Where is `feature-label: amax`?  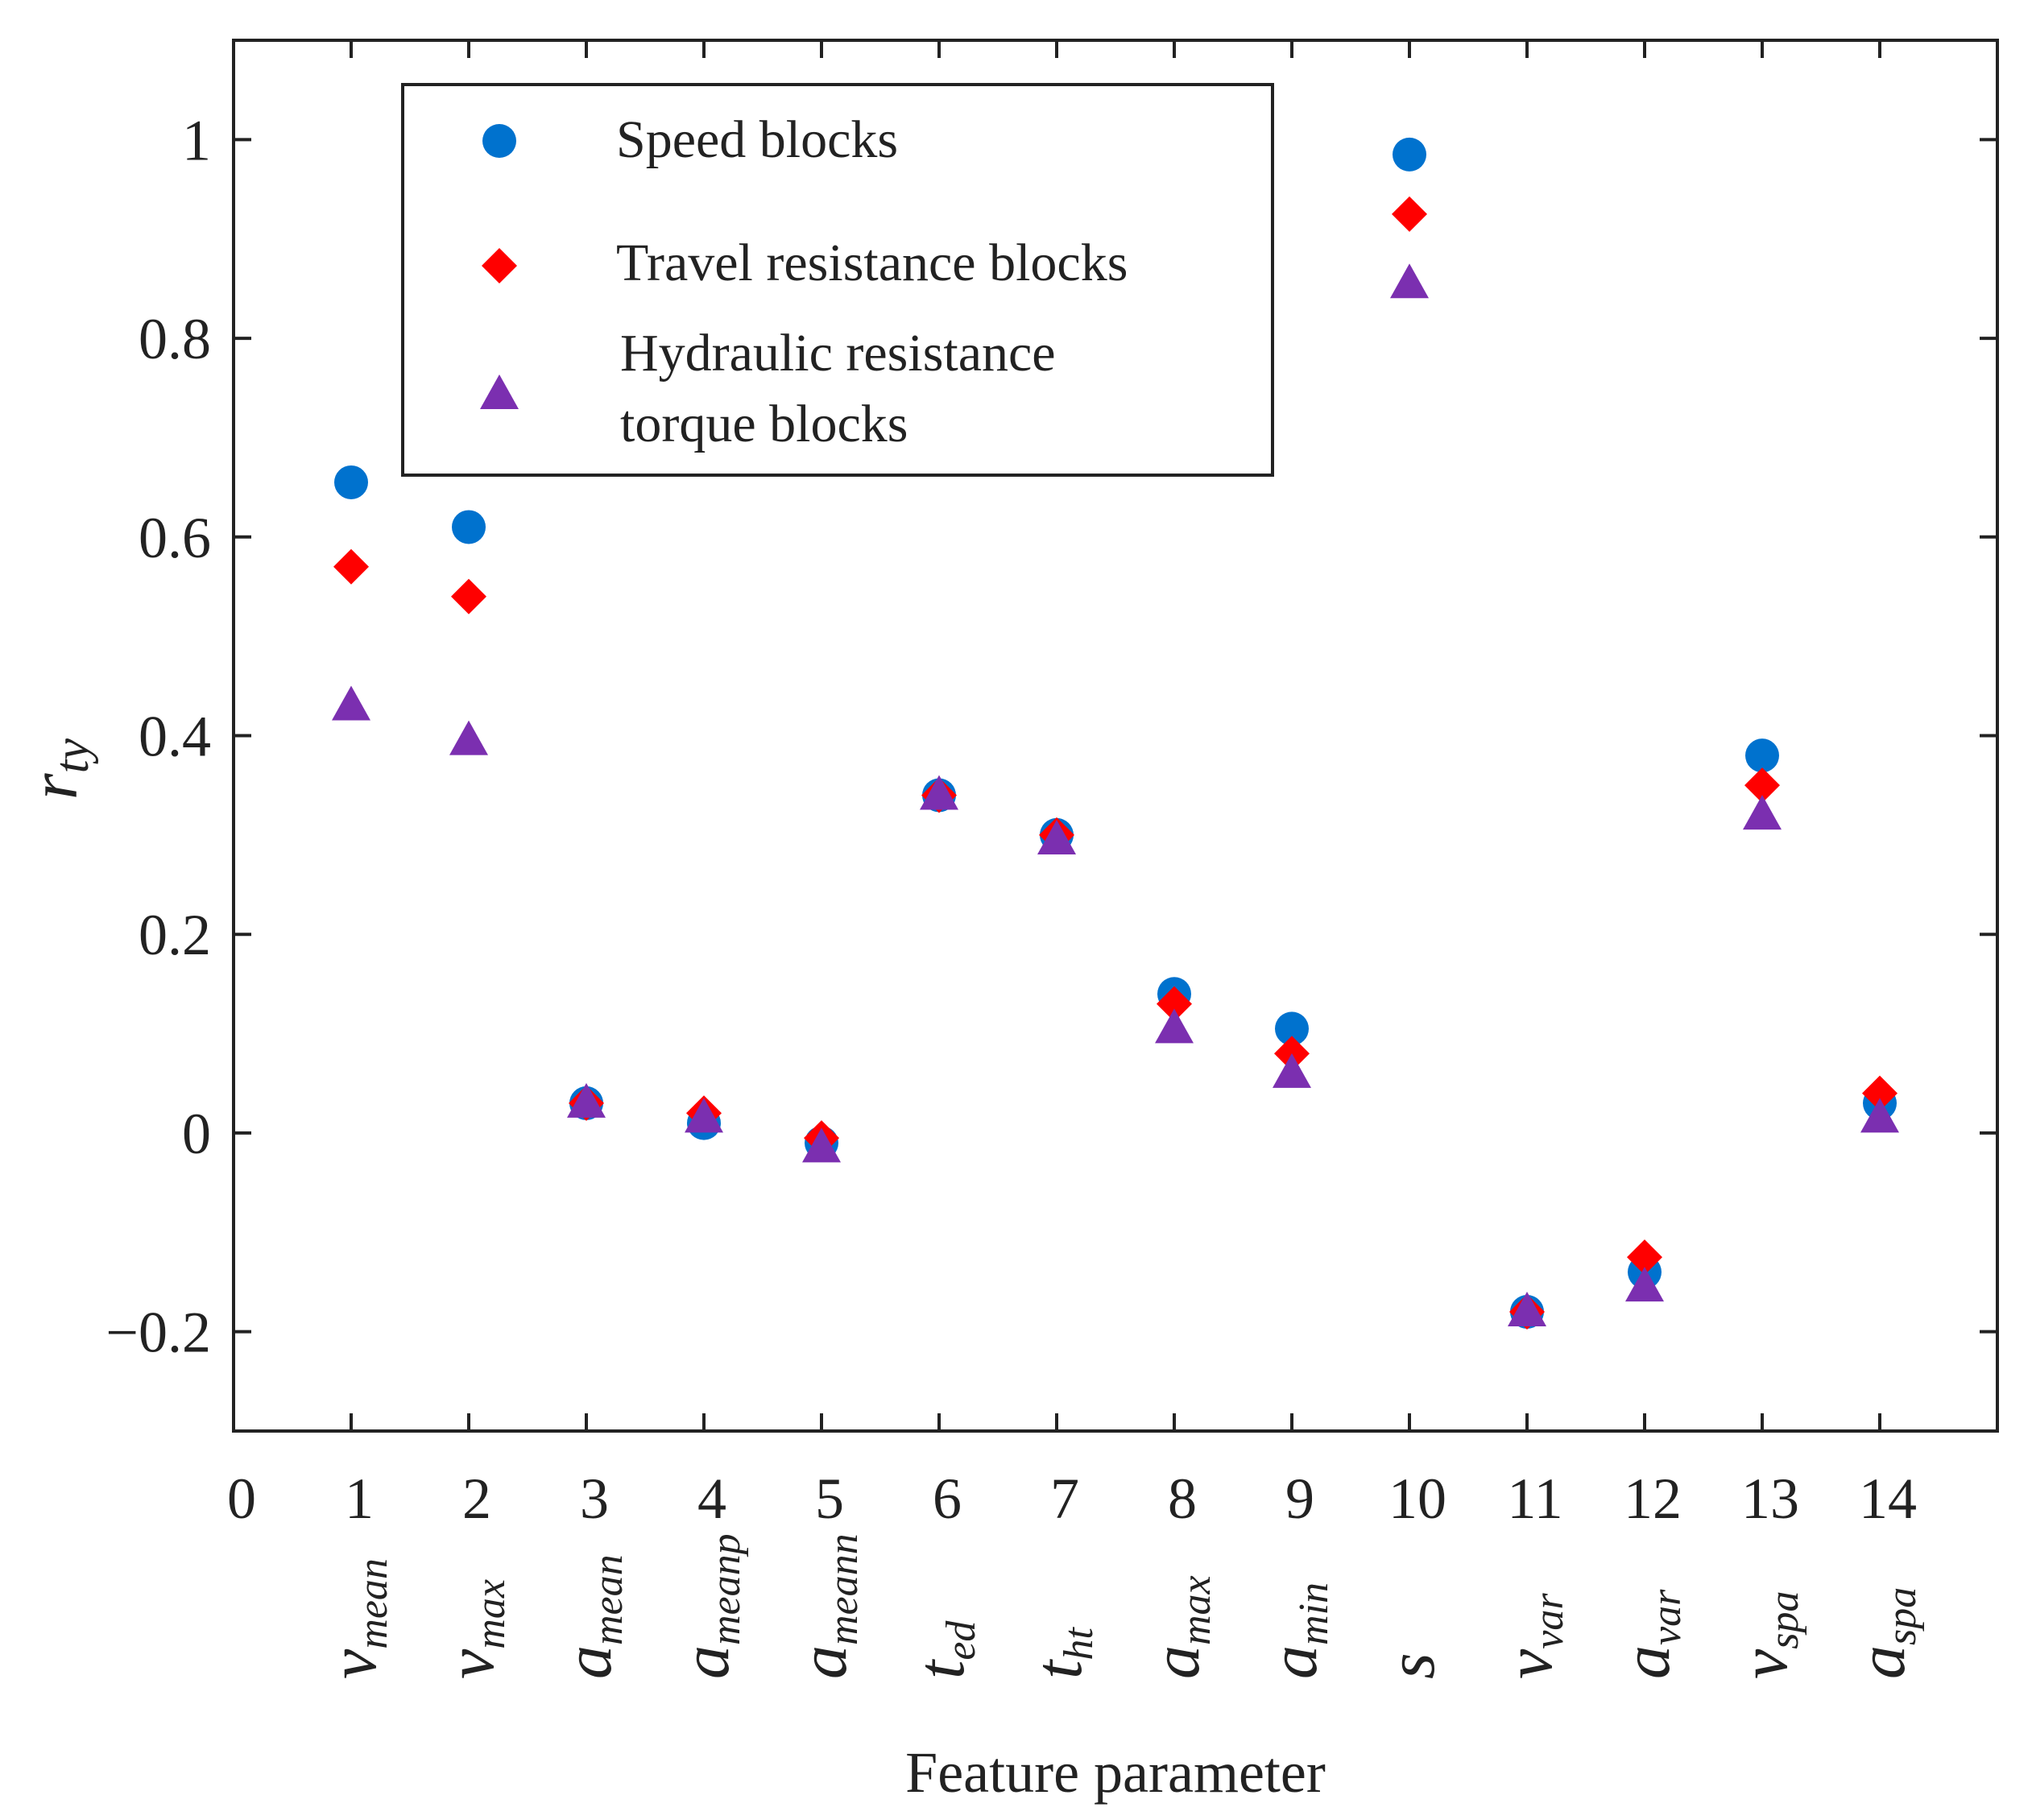
feature-label: amax is located at coordinates (1179, 1627).